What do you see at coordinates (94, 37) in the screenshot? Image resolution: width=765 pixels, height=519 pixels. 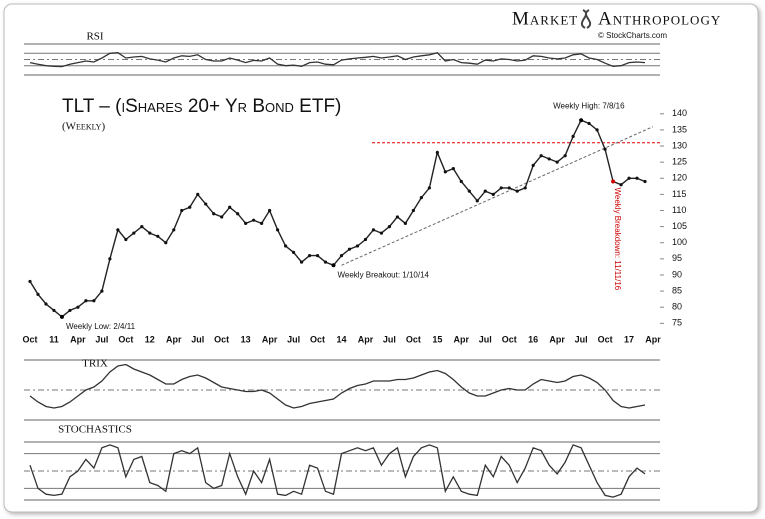 I see `panel-title: RSI` at bounding box center [94, 37].